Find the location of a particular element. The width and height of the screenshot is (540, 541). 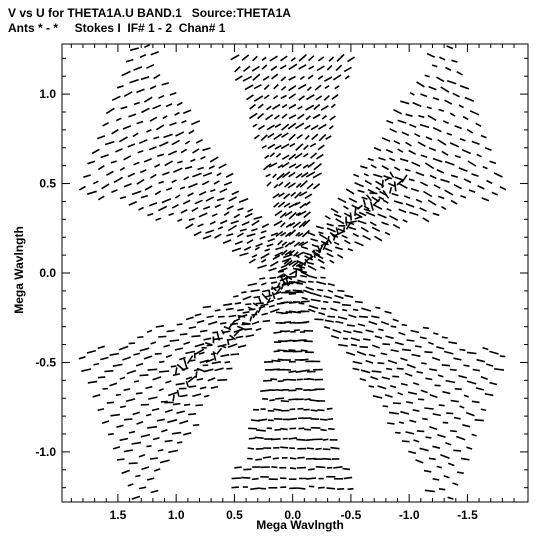

x-axis-label: Mega Wavlngth is located at coordinates (300, 525).